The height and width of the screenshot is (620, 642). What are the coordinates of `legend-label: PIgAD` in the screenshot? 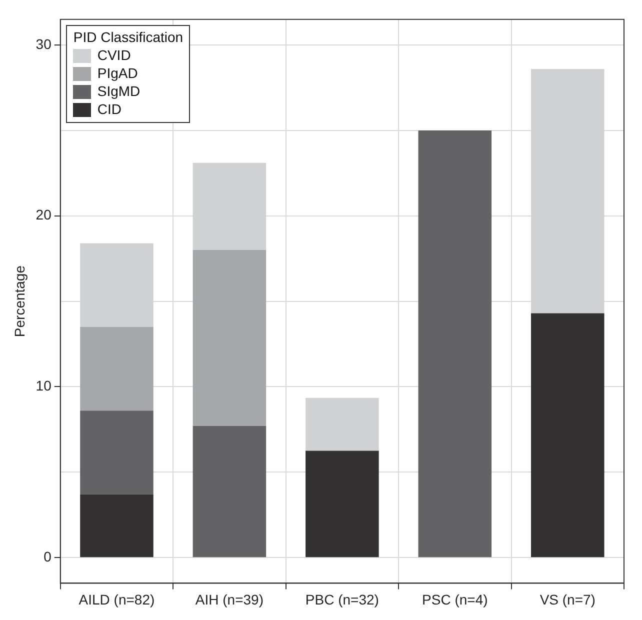 It's located at (117, 73).